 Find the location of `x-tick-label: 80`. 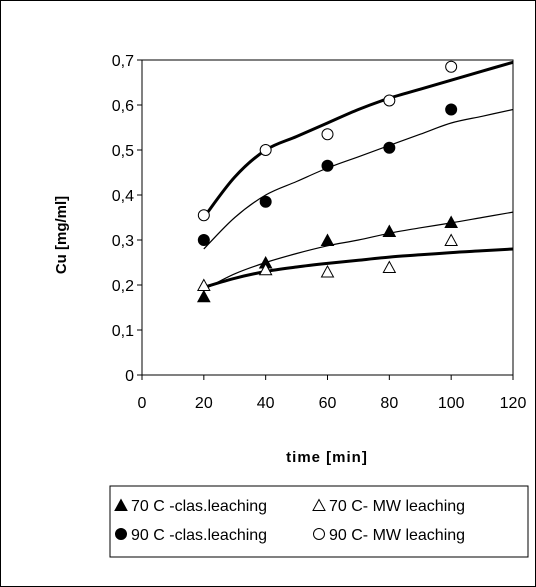

x-tick-label: 80 is located at coordinates (389, 403).